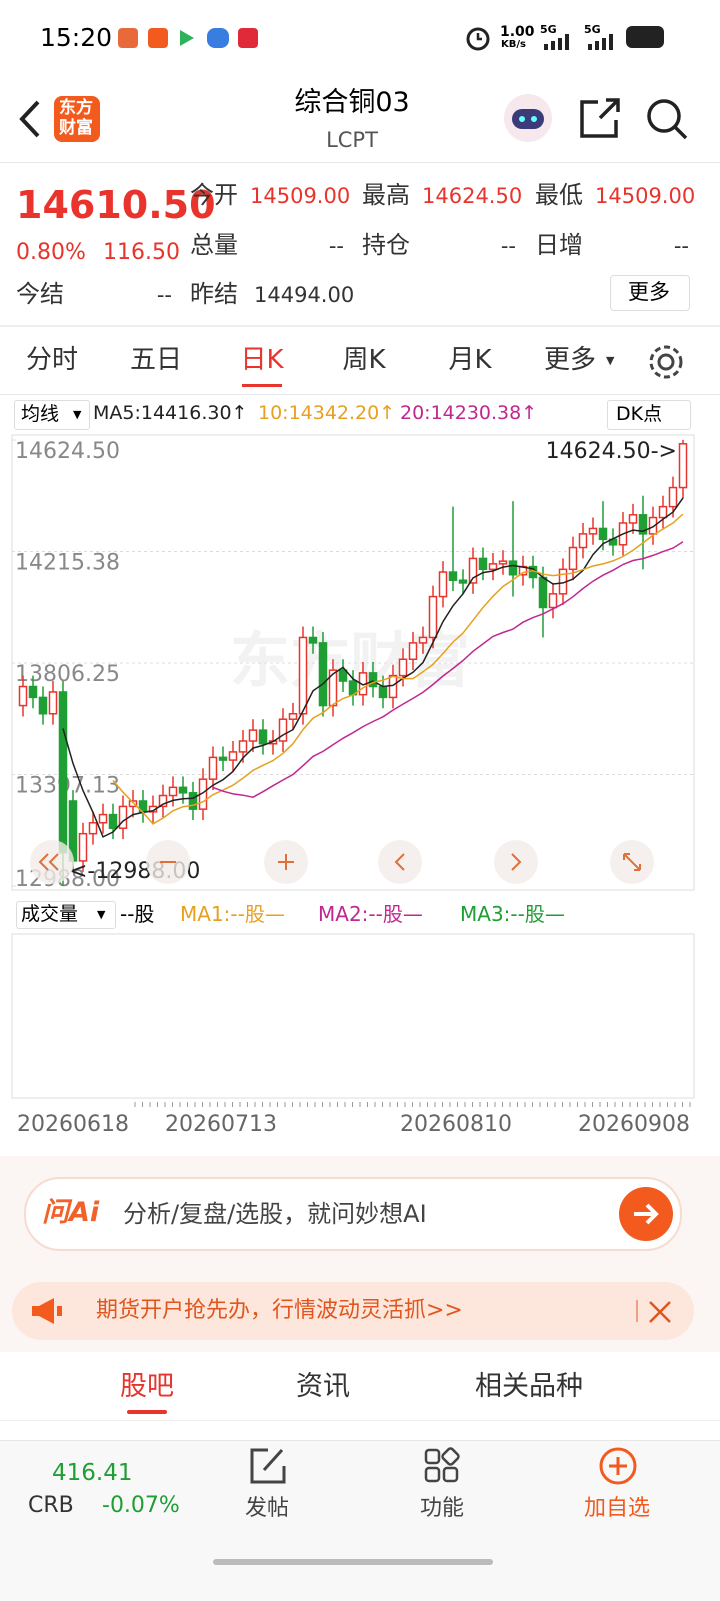 This screenshot has height=1601, width=720. I want to click on app-logo: 东方 财富, so click(77, 119).